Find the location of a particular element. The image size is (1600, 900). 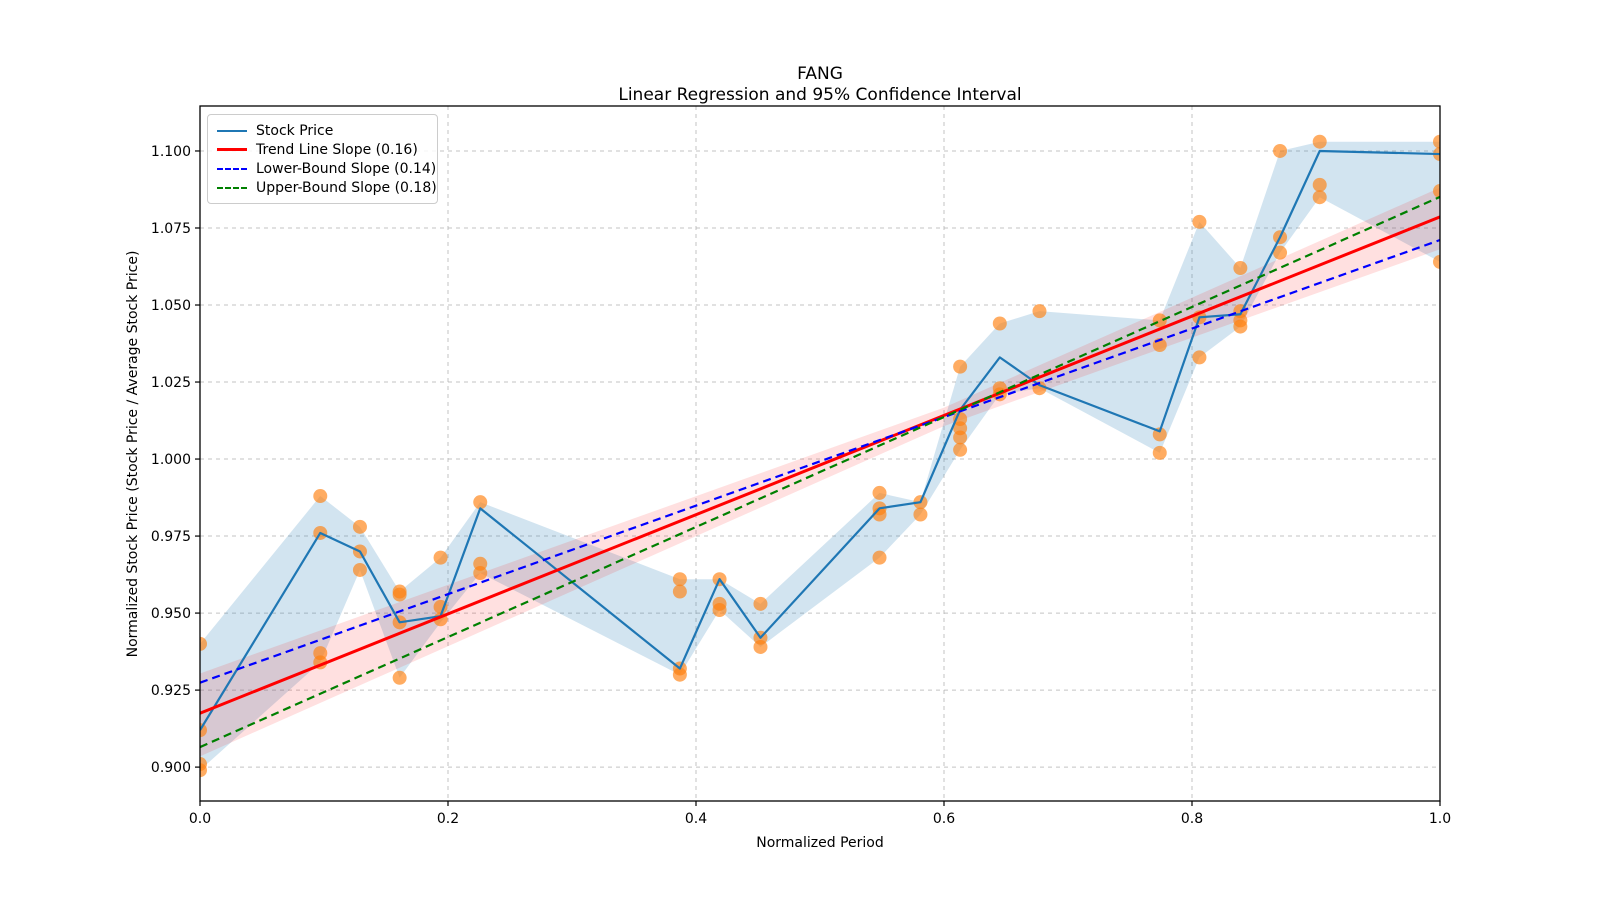

x-tick-label: 0.4 is located at coordinates (696, 819).